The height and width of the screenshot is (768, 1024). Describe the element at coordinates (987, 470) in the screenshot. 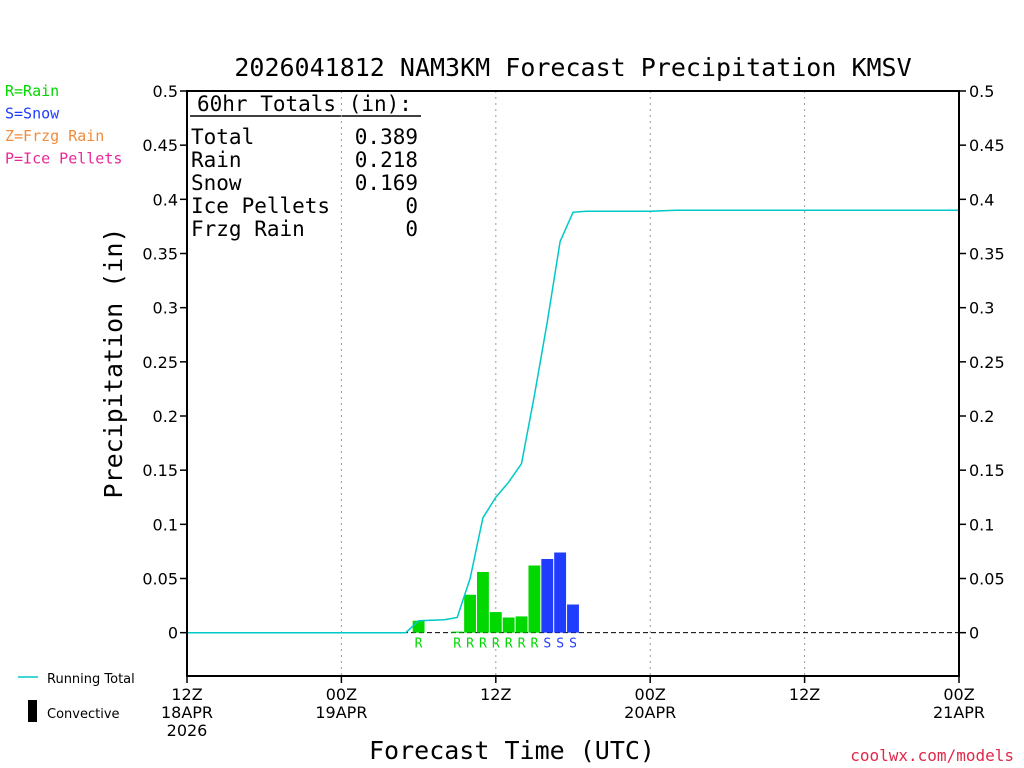

I see `y-tick-label-right: 0.15` at that location.